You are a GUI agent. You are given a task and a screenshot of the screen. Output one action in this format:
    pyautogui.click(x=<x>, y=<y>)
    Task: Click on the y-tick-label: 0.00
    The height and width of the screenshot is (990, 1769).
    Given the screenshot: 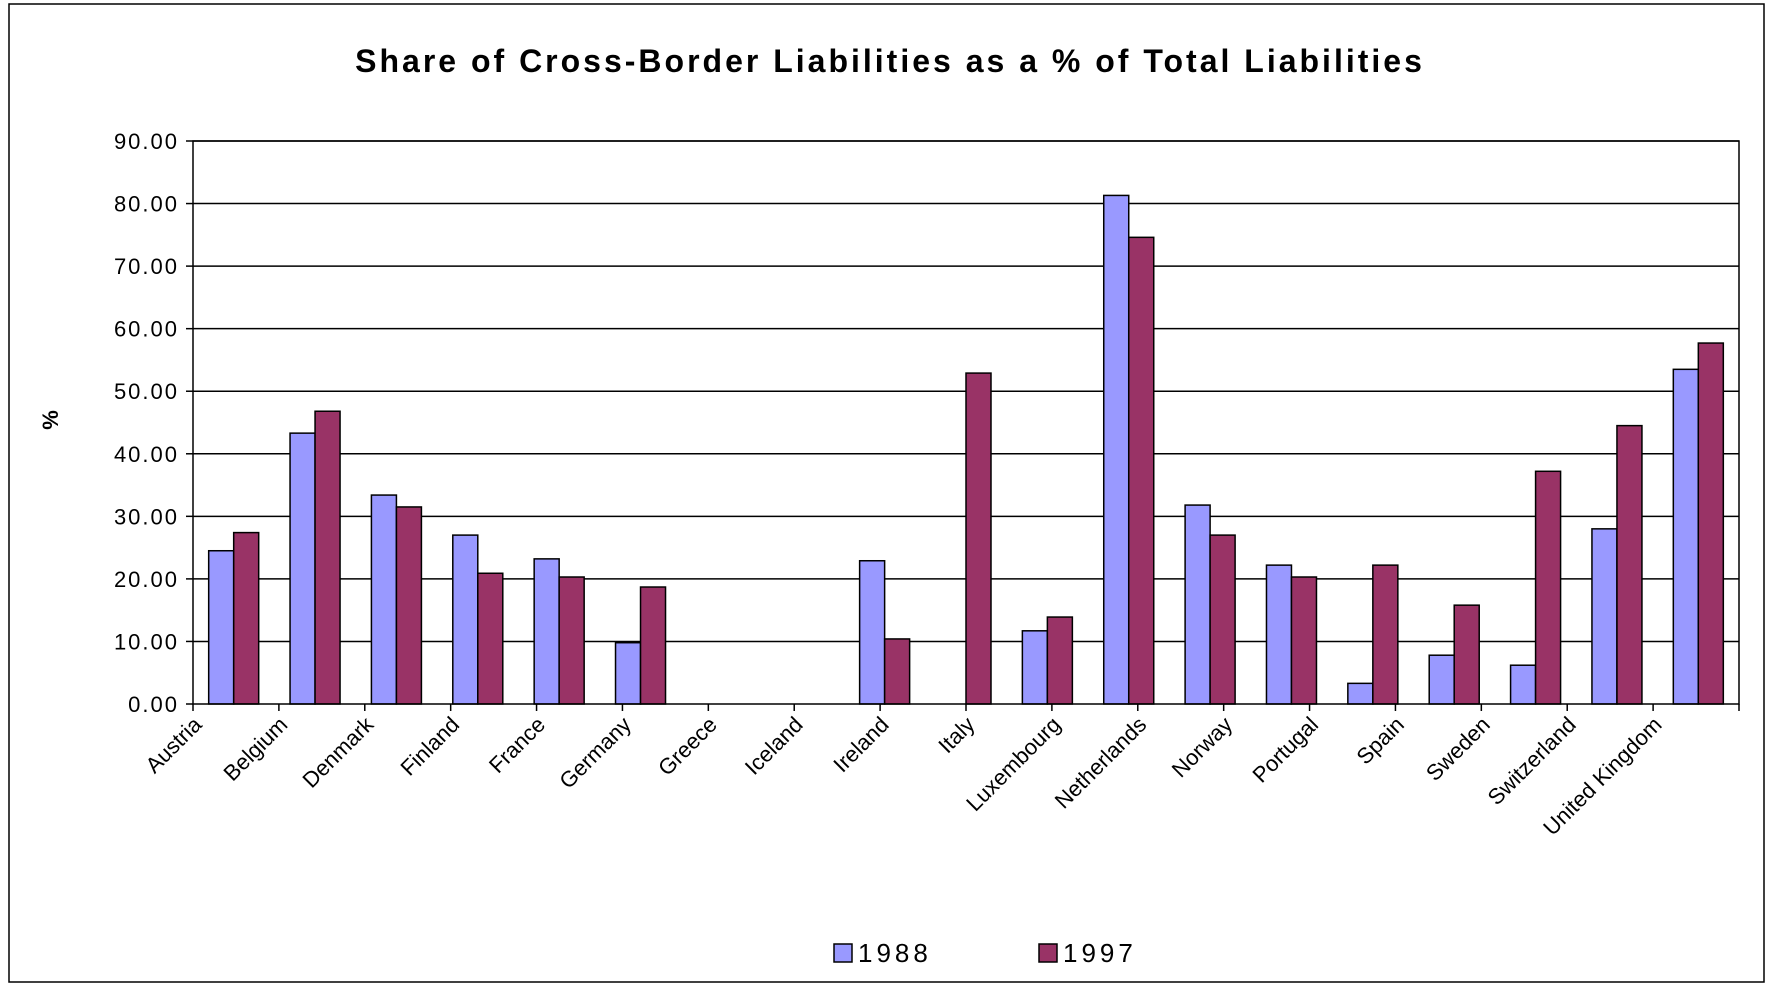 What is the action you would take?
    pyautogui.click(x=153, y=704)
    